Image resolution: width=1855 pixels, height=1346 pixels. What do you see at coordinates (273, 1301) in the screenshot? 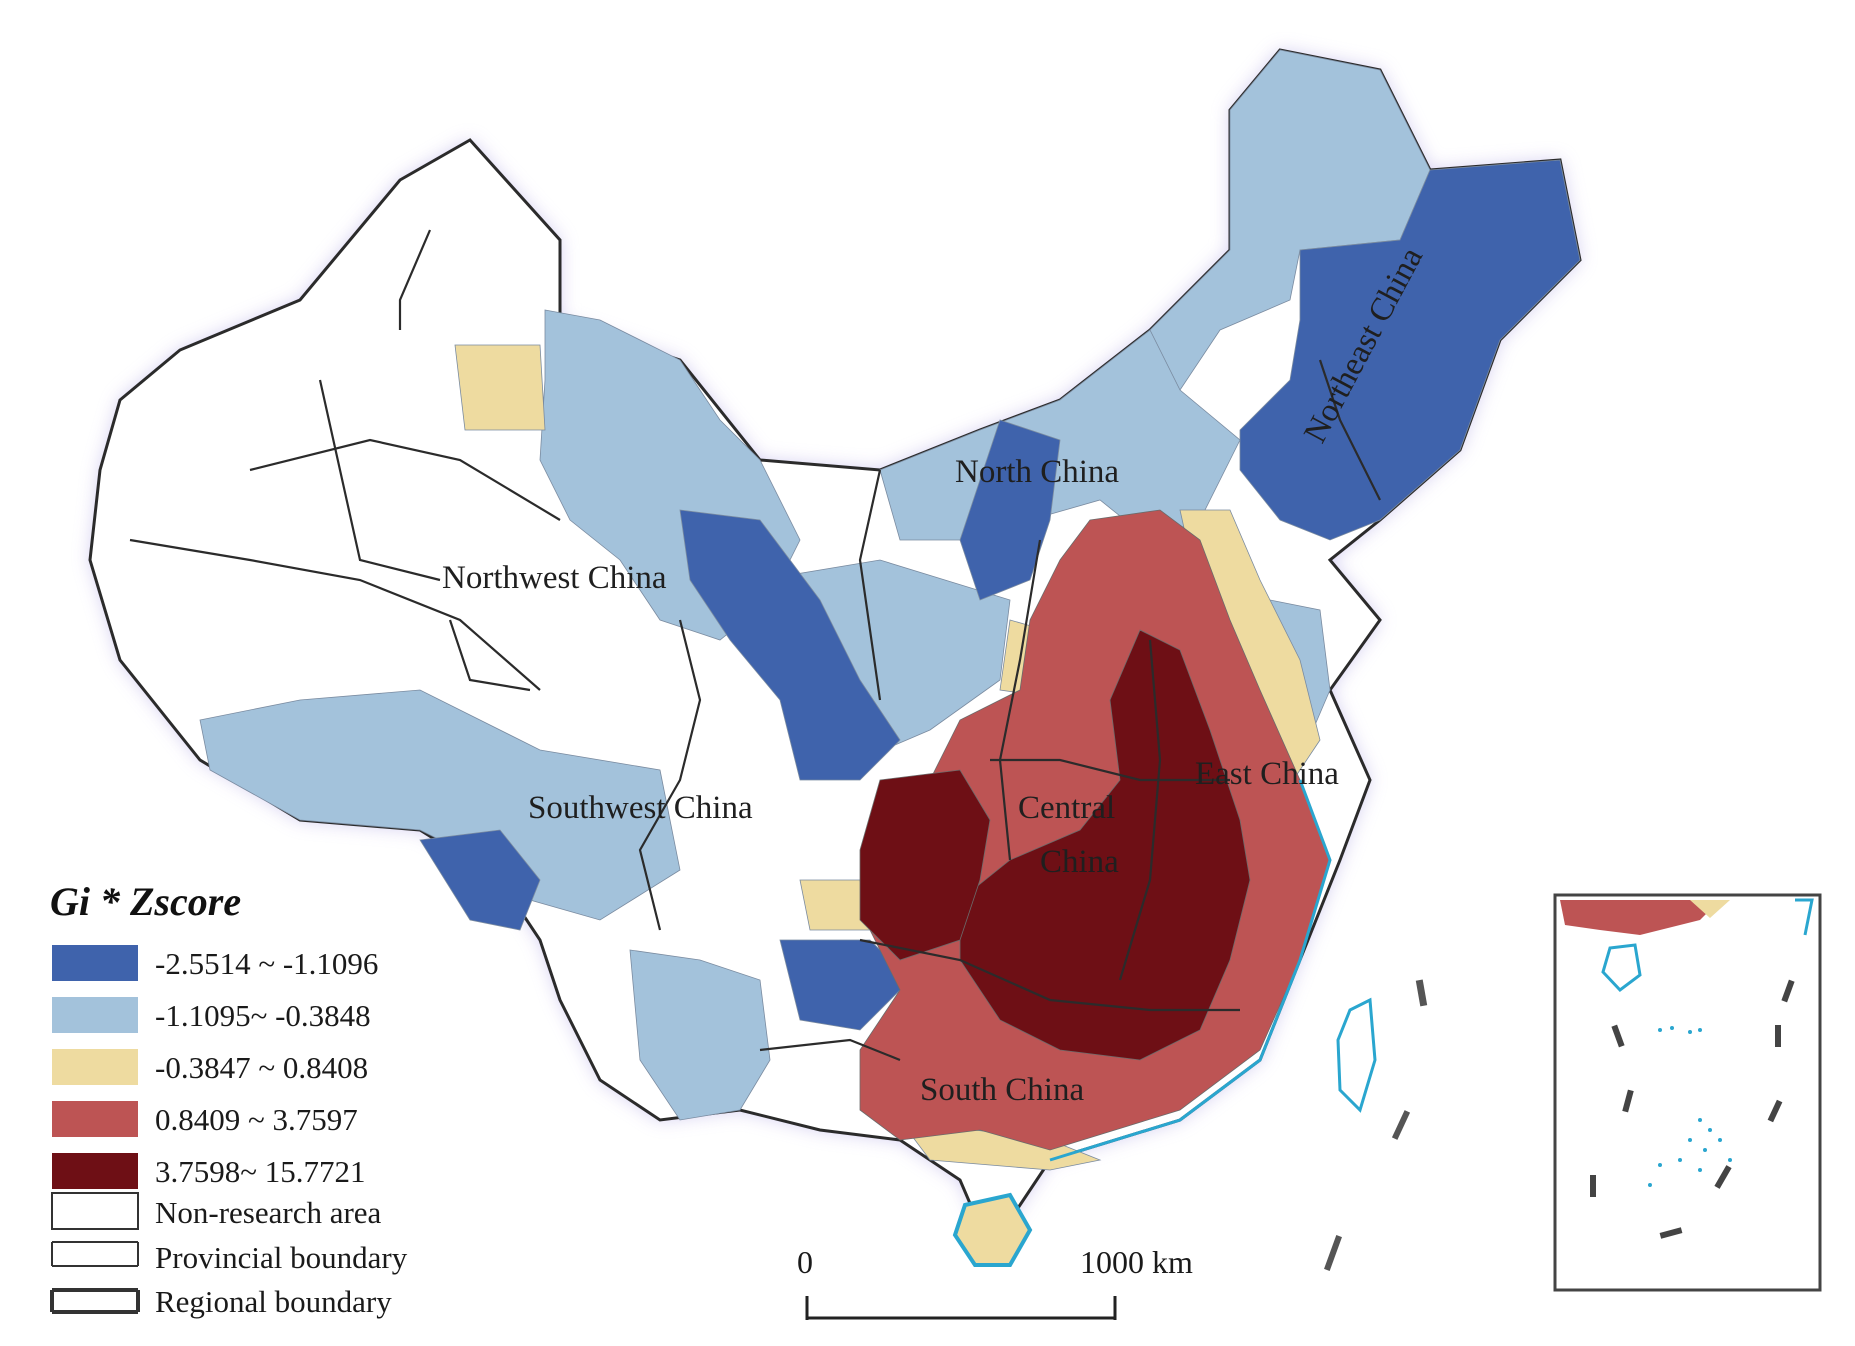
I see `legend-symbol-label: Regional boundary` at bounding box center [273, 1301].